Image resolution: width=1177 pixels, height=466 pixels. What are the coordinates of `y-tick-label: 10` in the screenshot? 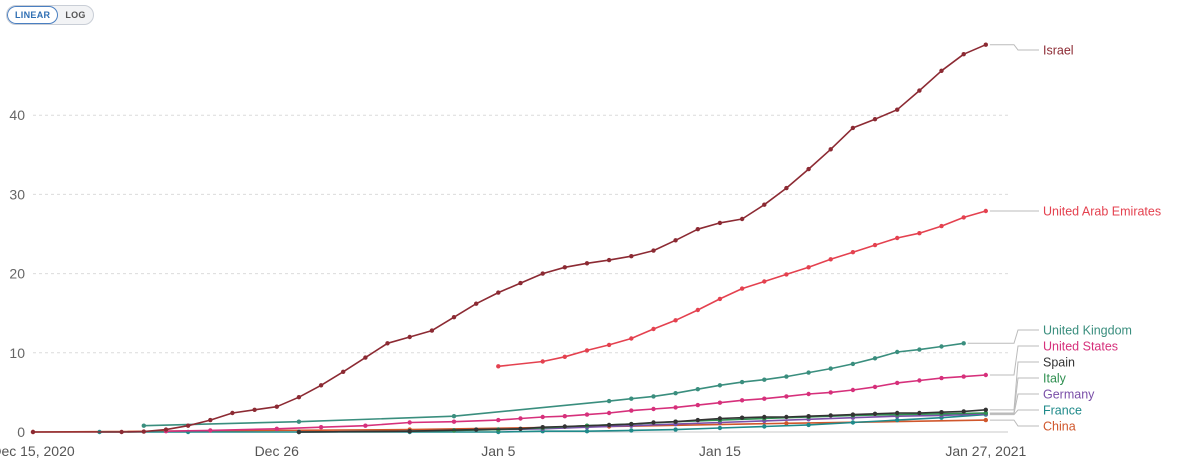 It's located at (17, 353).